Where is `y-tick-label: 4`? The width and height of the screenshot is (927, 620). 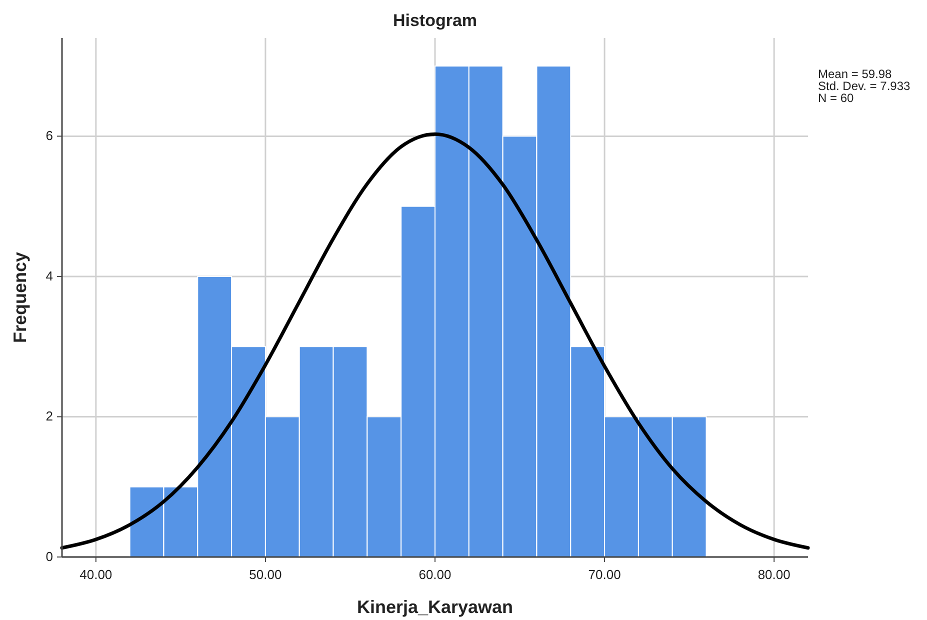 y-tick-label: 4 is located at coordinates (49, 276).